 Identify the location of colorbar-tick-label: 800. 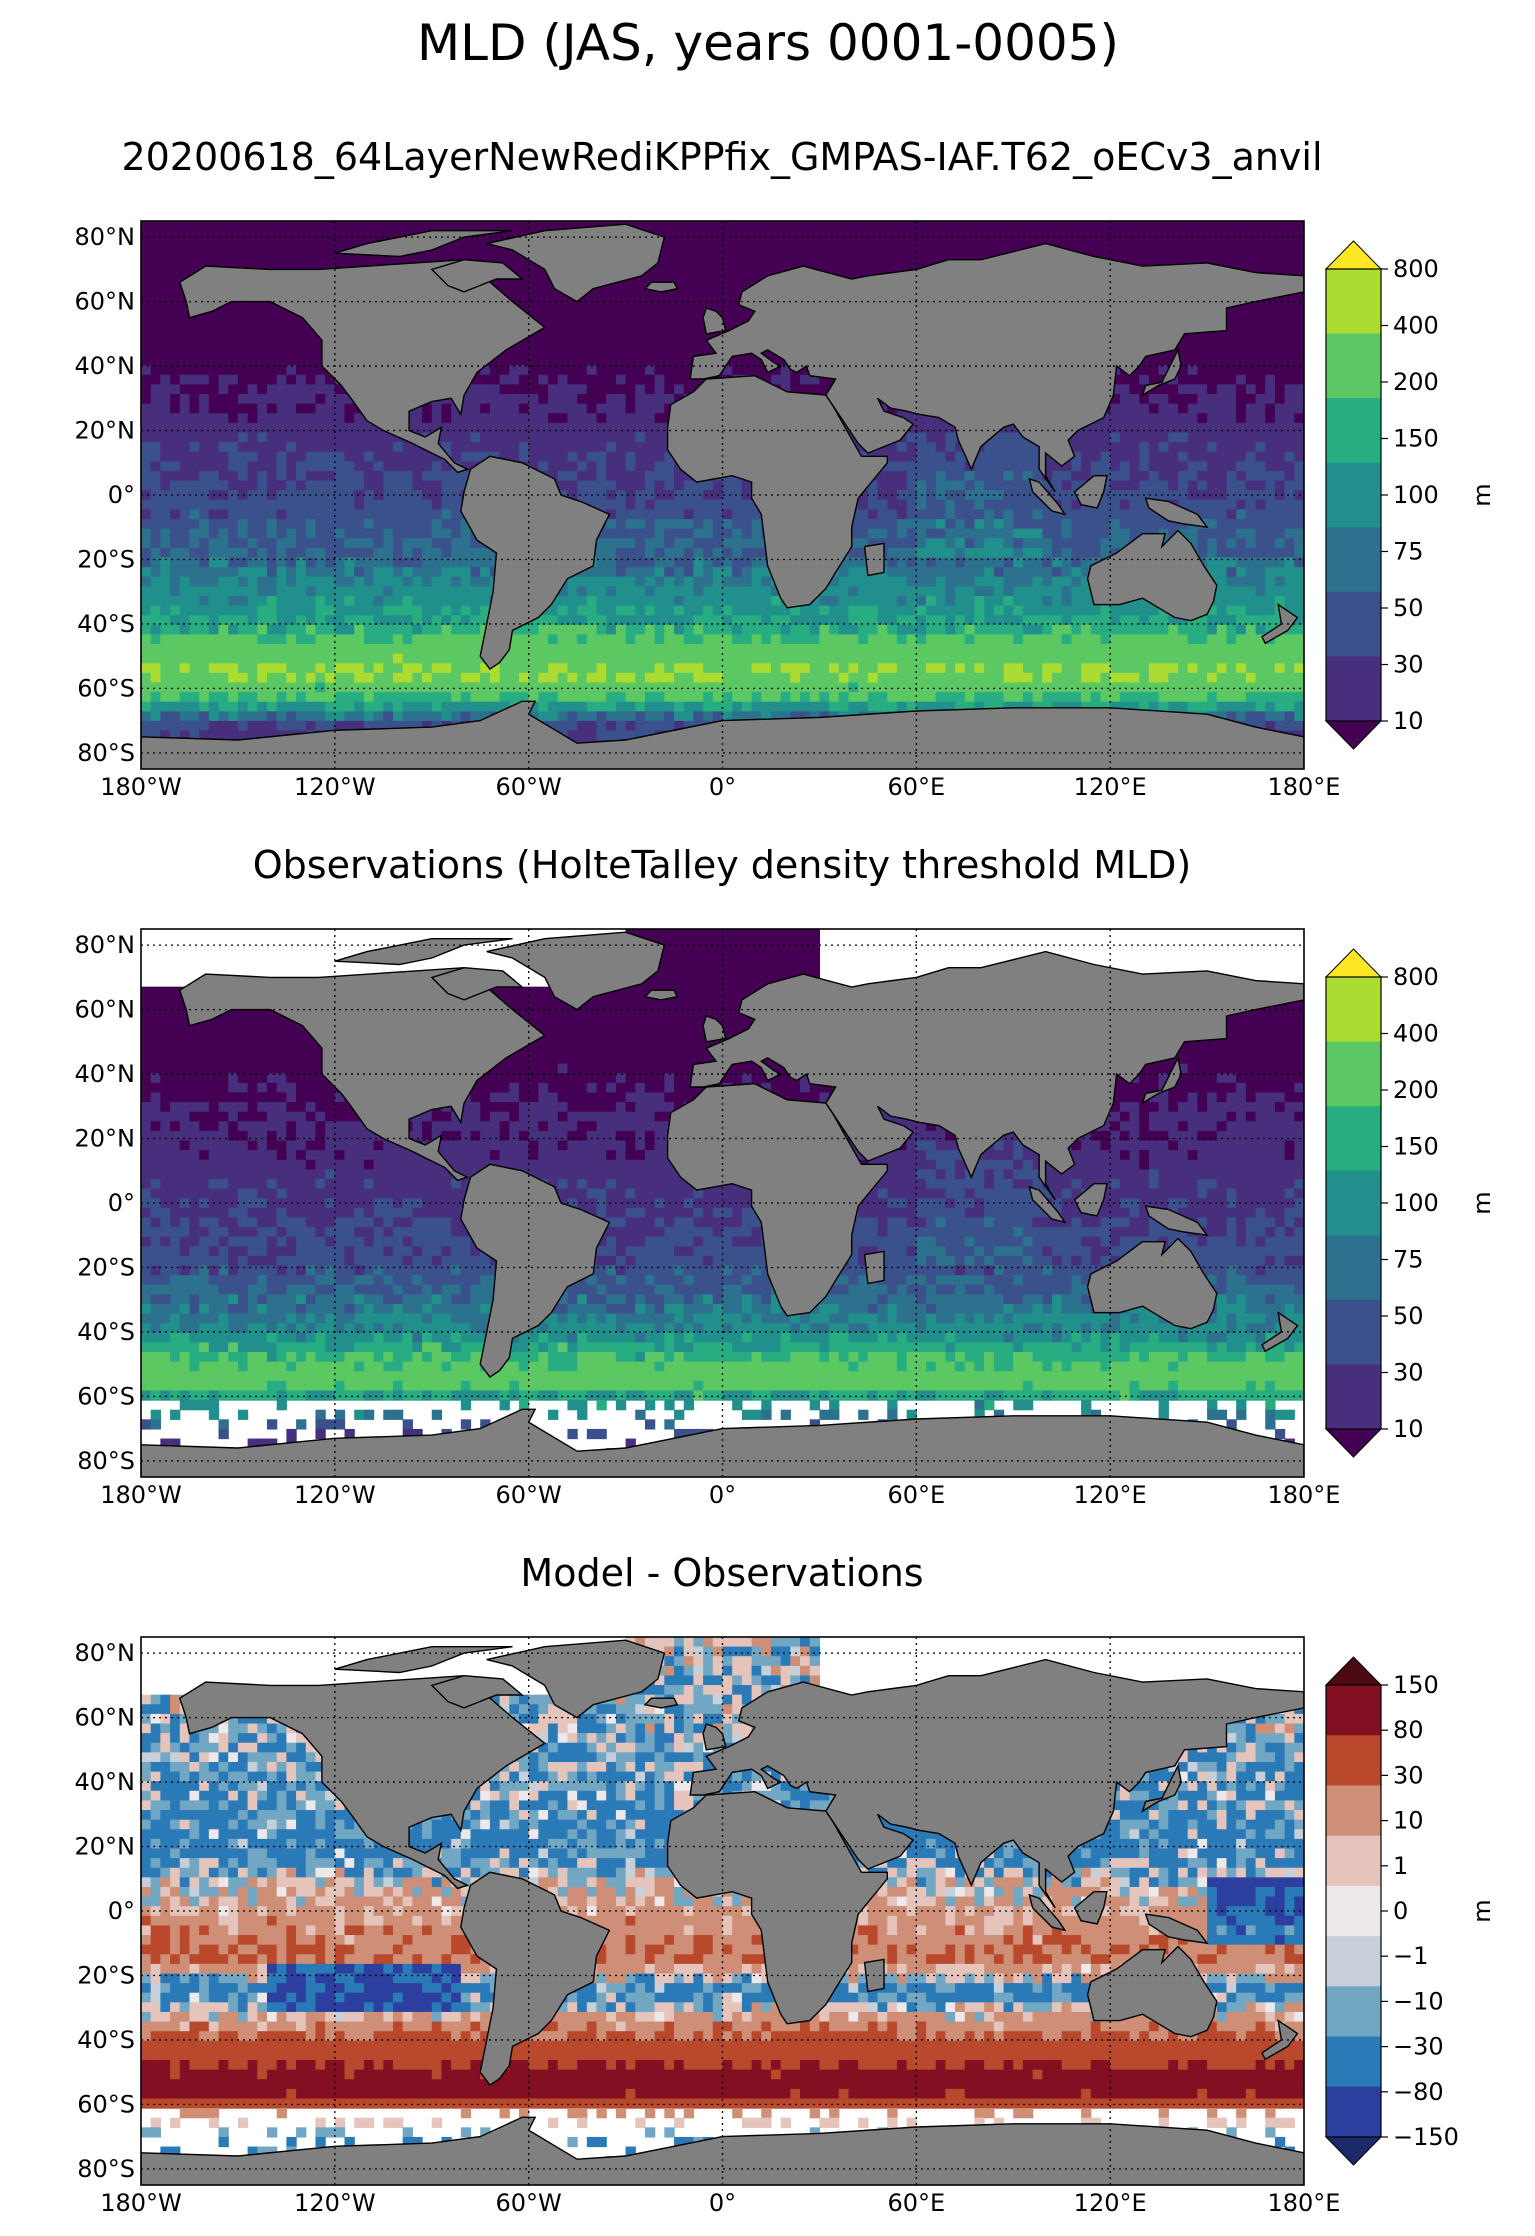
(1416, 269).